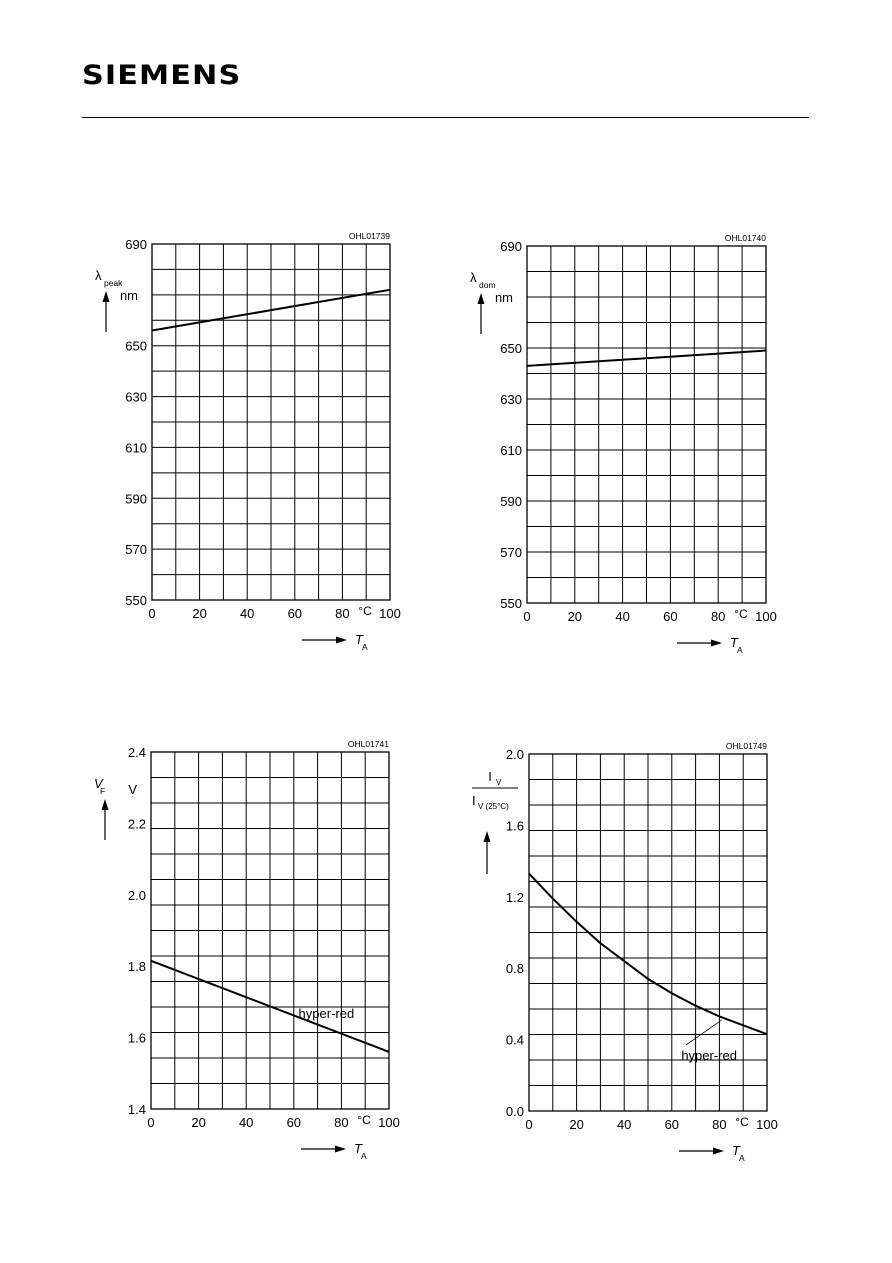 Image resolution: width=892 pixels, height=1263 pixels. Describe the element at coordinates (487, 285) in the screenshot. I see `y-axis-subscript: dom` at that location.